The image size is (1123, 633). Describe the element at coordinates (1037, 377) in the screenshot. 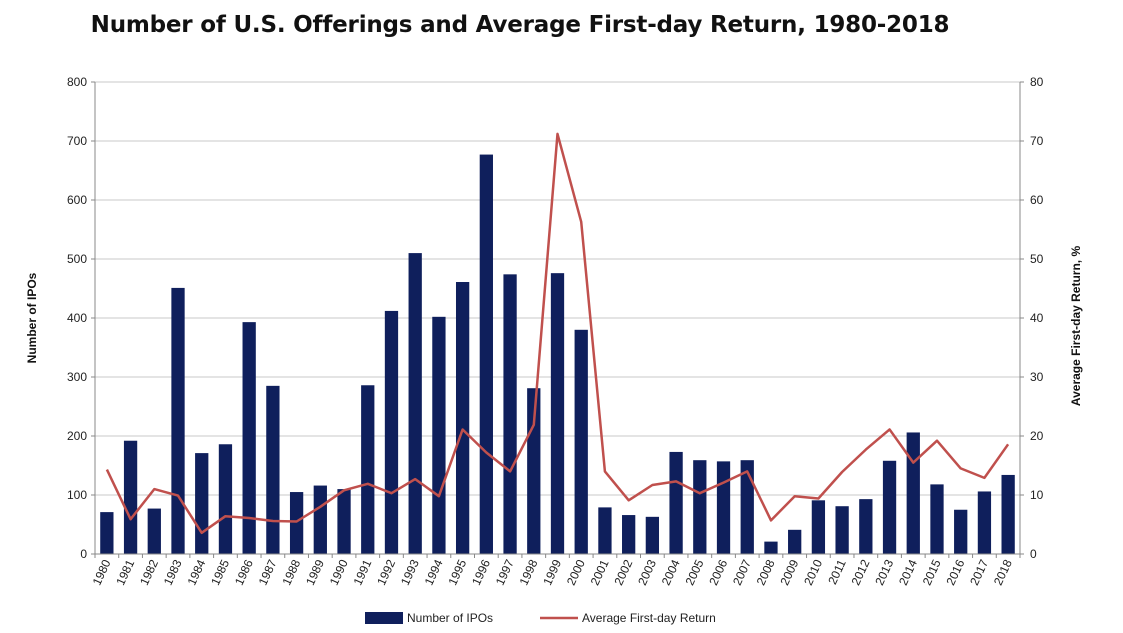

I see `y2-tick-label: 30` at that location.